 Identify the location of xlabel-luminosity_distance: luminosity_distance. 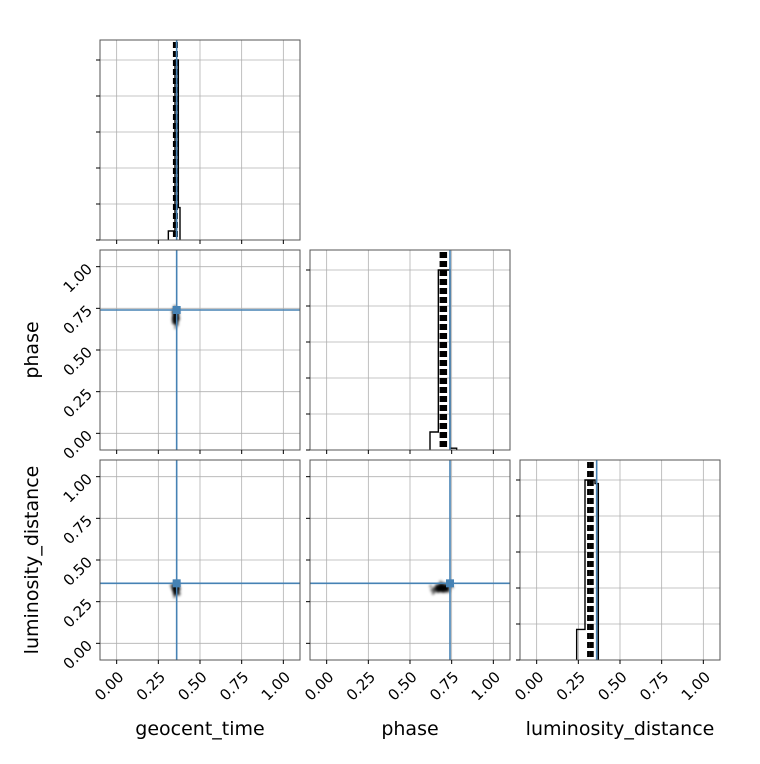
(620, 729).